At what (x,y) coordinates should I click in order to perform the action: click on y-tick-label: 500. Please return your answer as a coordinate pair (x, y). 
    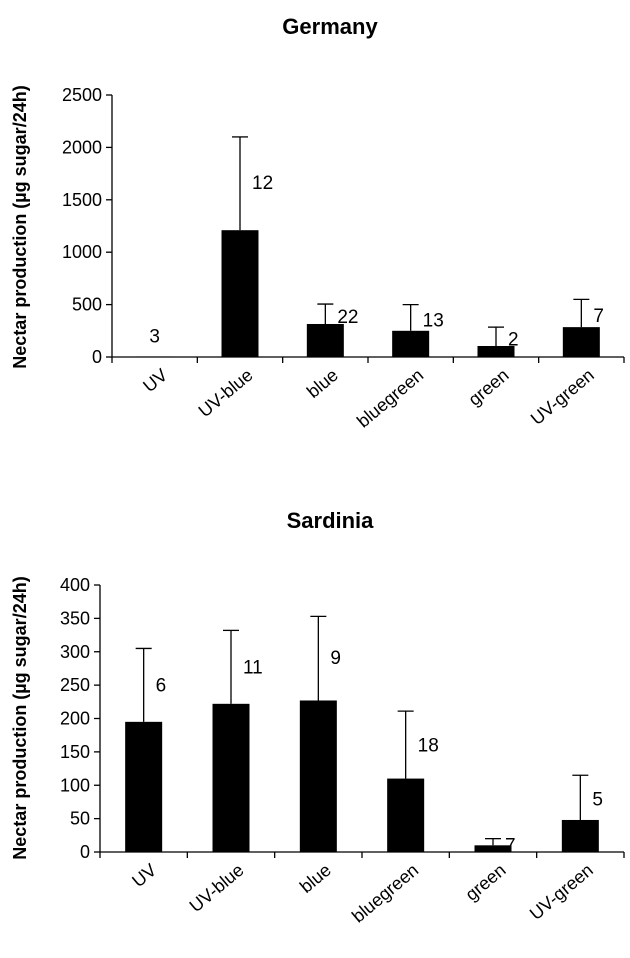
    Looking at the image, I should click on (87, 305).